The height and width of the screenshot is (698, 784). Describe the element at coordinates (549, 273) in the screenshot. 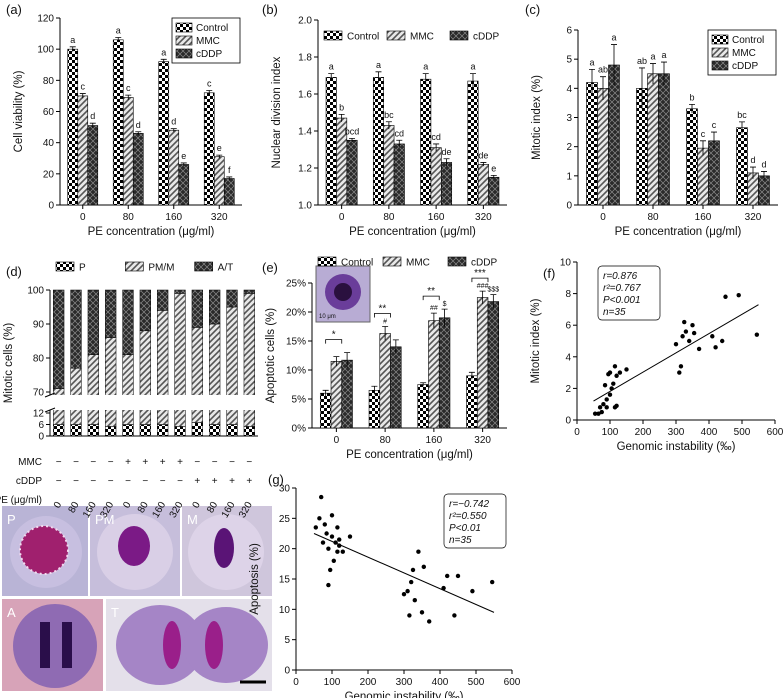

I see `panel-label: (f)` at that location.